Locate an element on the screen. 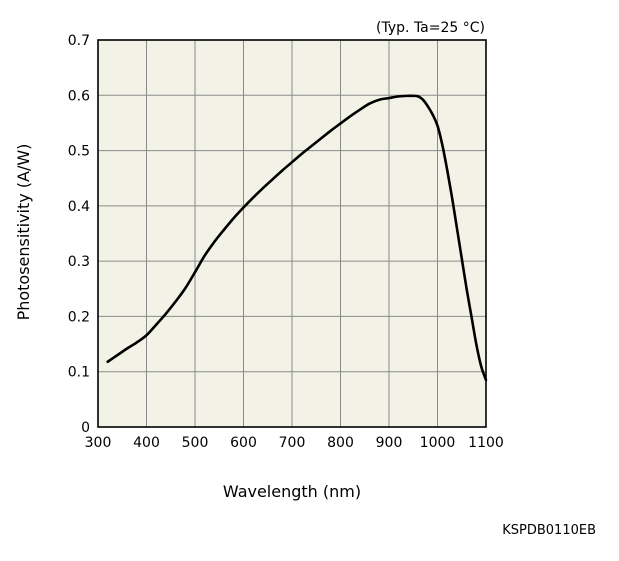  x-tick-label: 400 is located at coordinates (146, 443).